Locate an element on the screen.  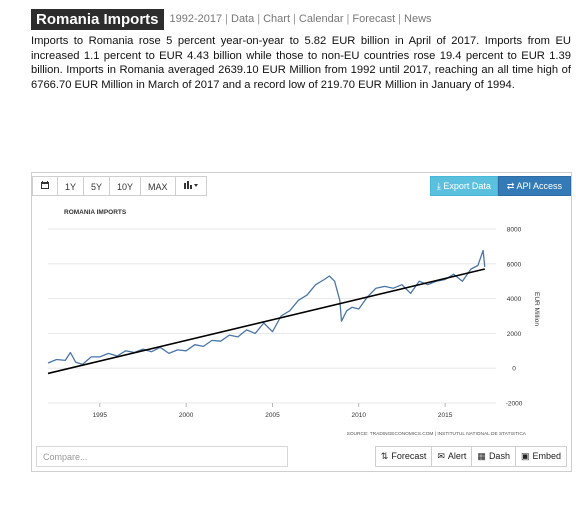
chart-action-buttons: ⇅ Forecast ✉ Alert ▦ Dash ▣ Embed is located at coordinates (470, 456).